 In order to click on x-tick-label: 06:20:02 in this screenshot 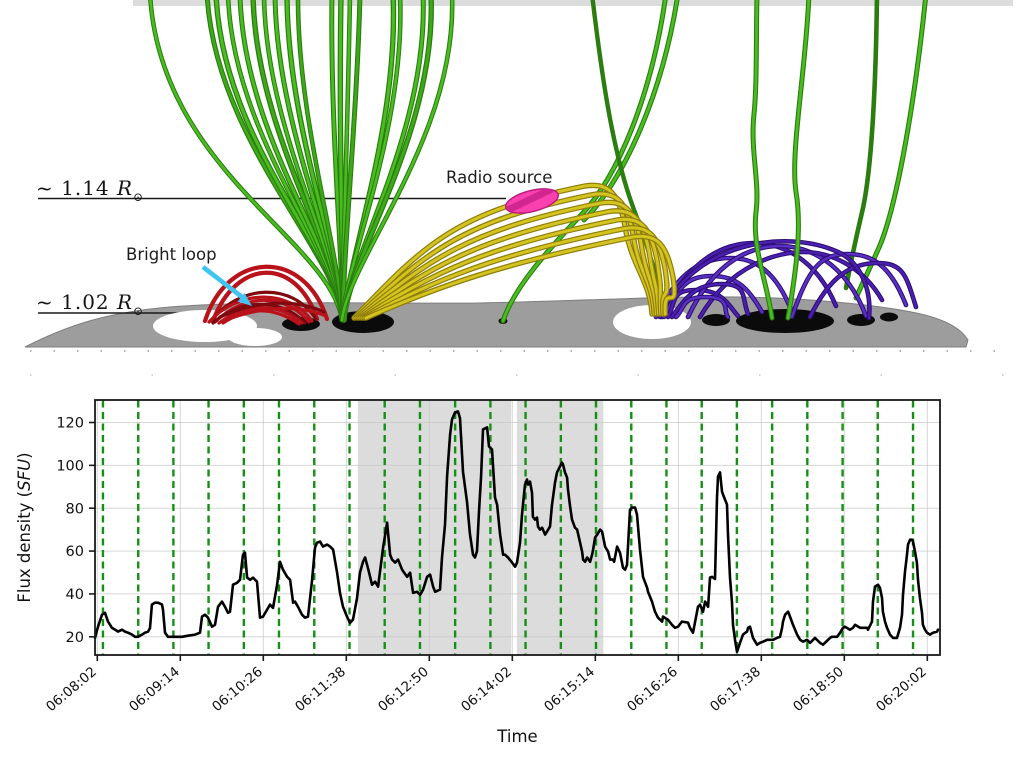, I will do `click(901, 689)`.